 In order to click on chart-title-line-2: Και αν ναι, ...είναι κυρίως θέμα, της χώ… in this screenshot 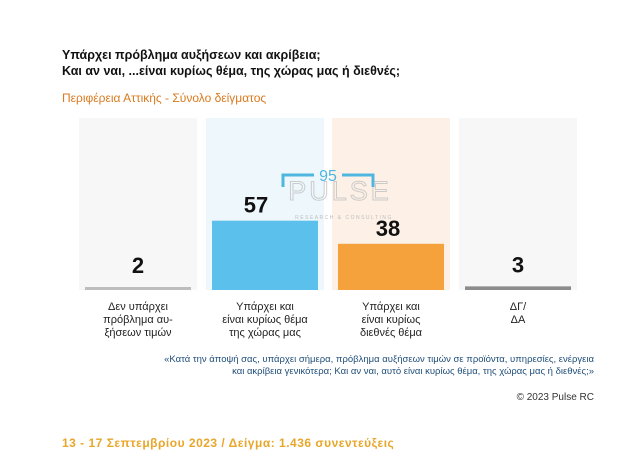, I will do `click(231, 71)`.